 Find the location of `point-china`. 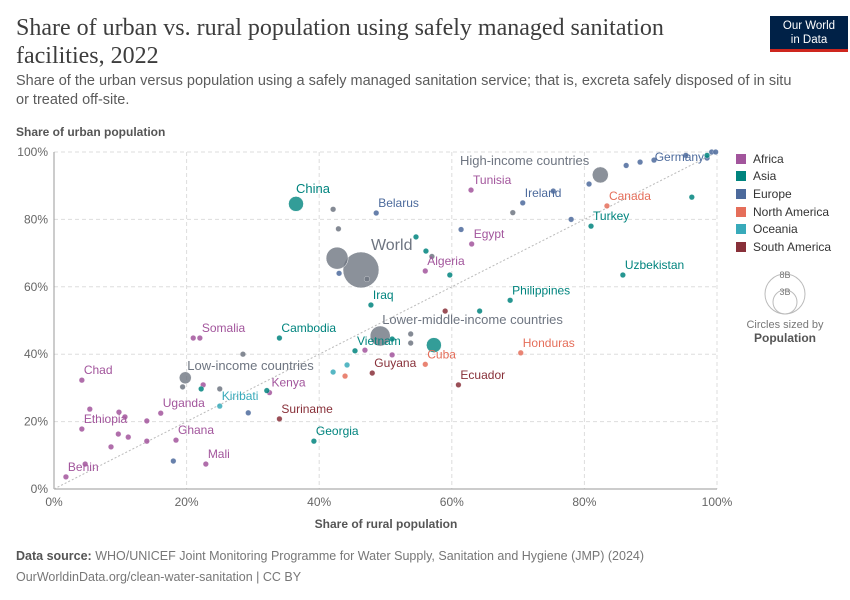

point-china is located at coordinates (296, 204).